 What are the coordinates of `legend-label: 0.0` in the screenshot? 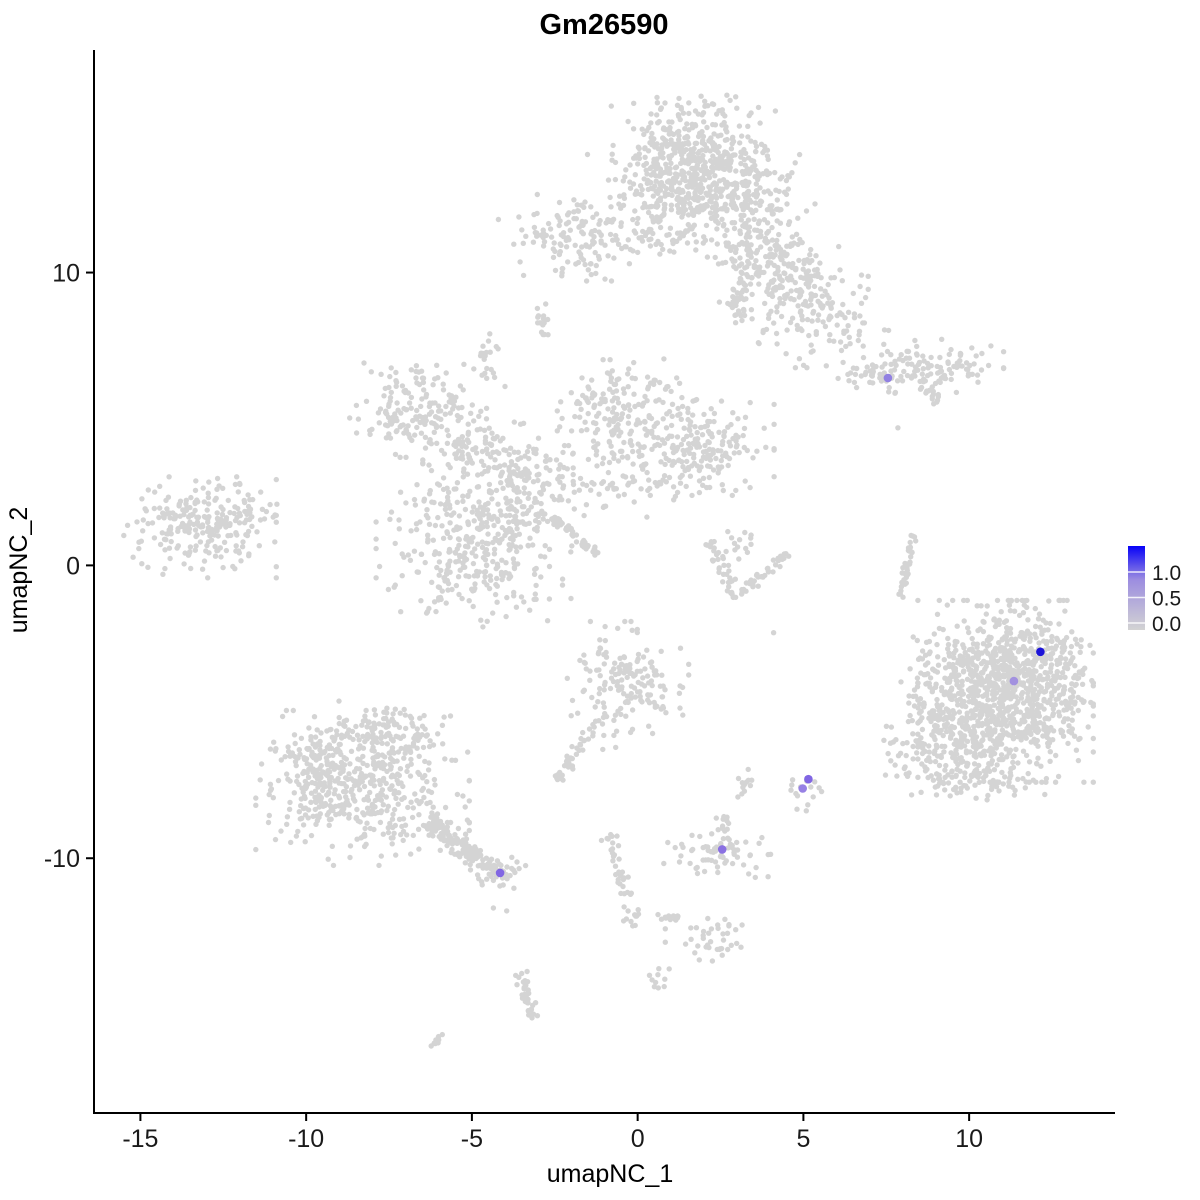 It's located at (1166, 624).